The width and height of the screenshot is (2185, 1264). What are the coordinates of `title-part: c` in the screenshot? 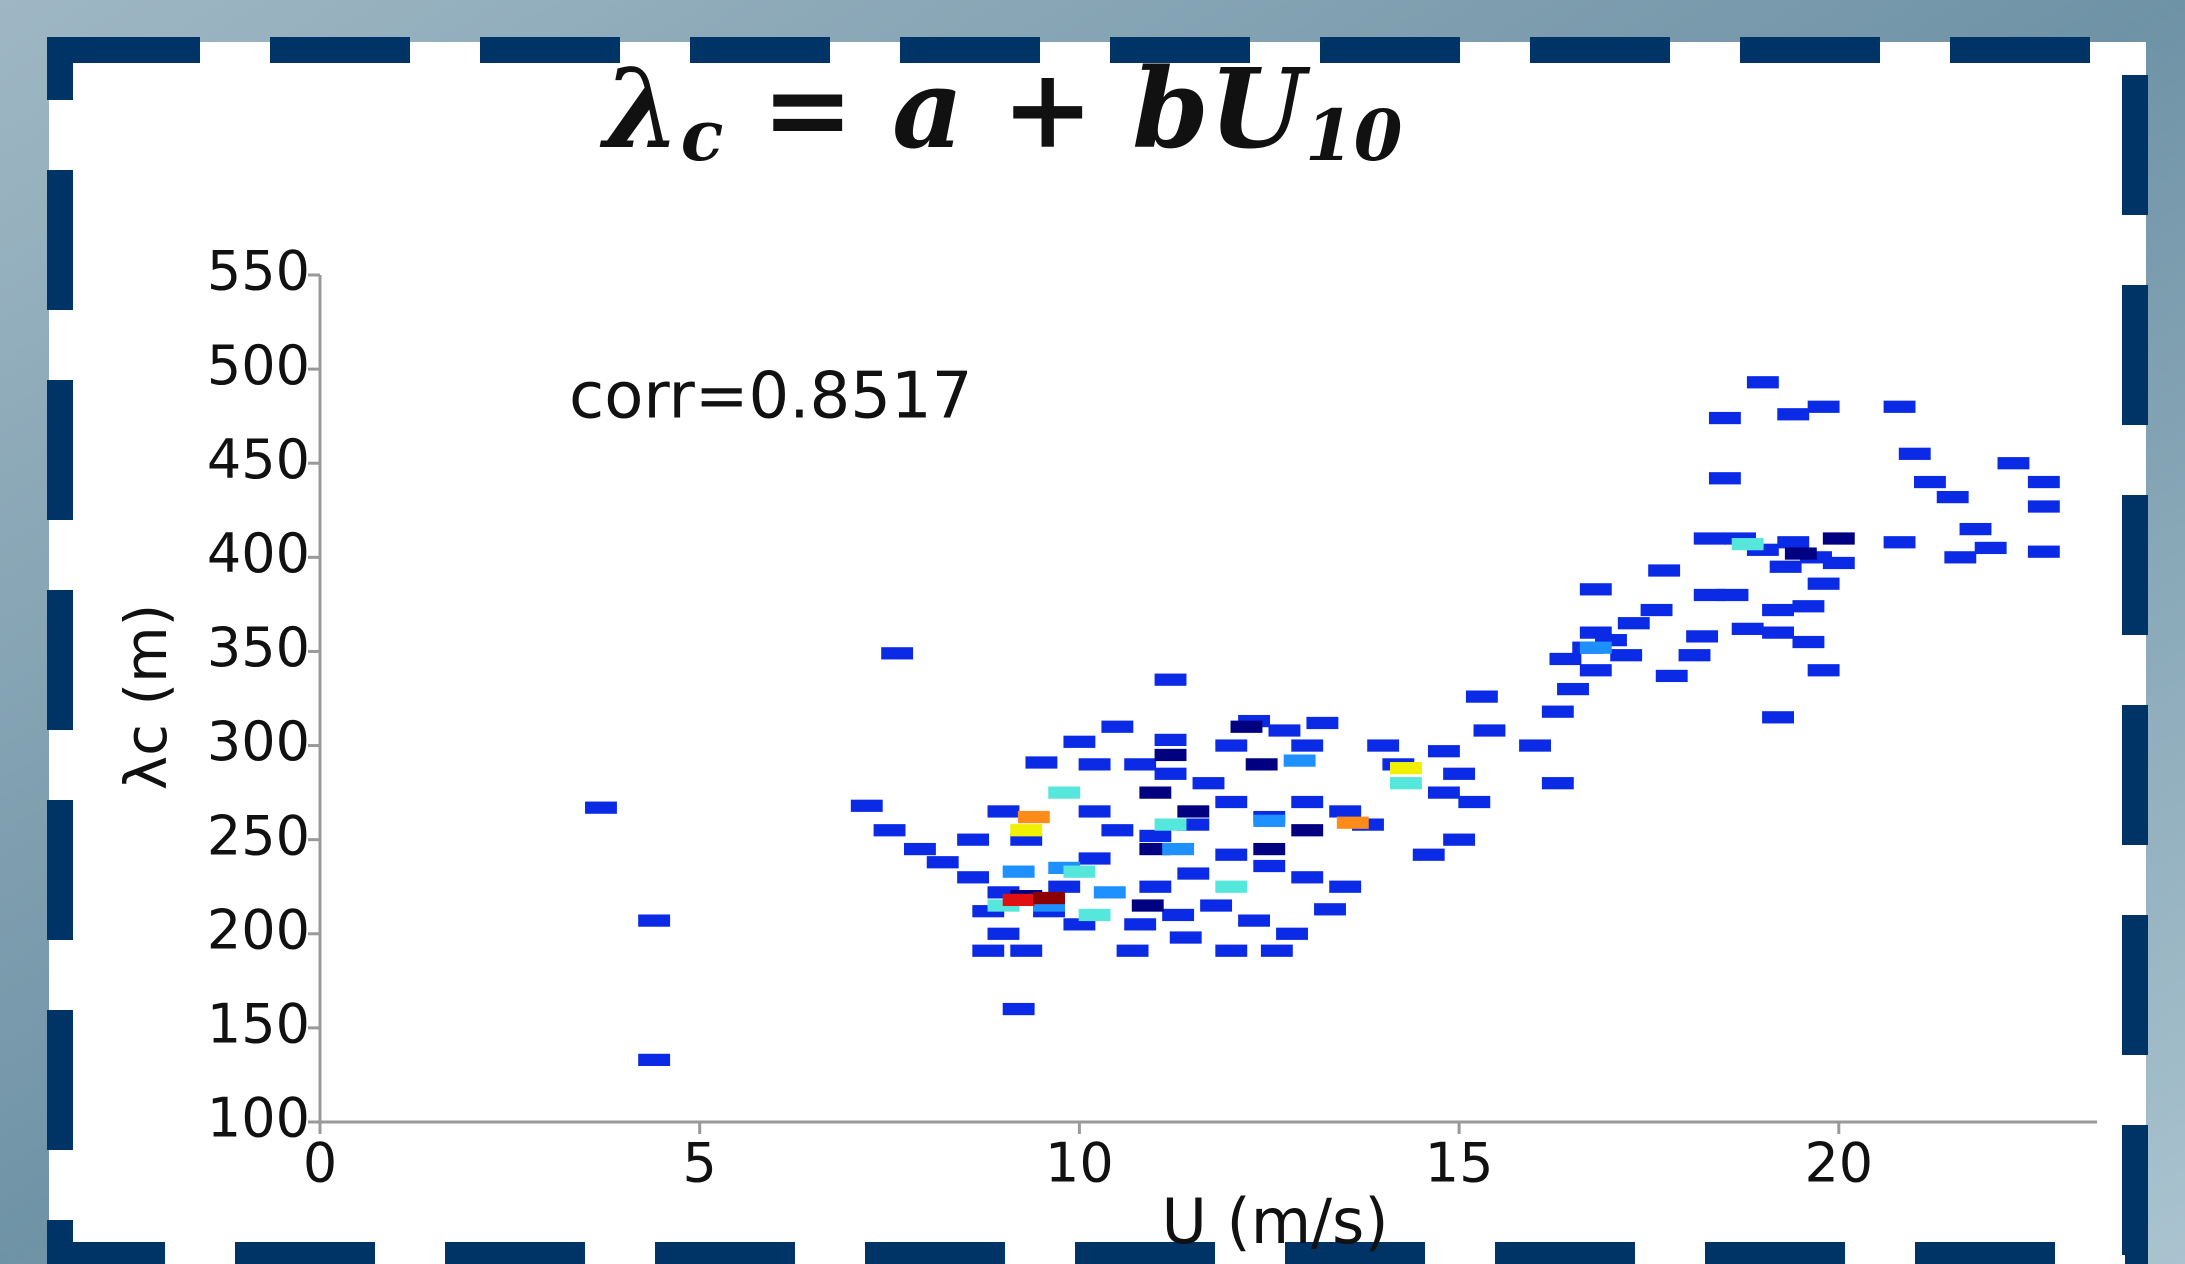 It's located at (702, 135).